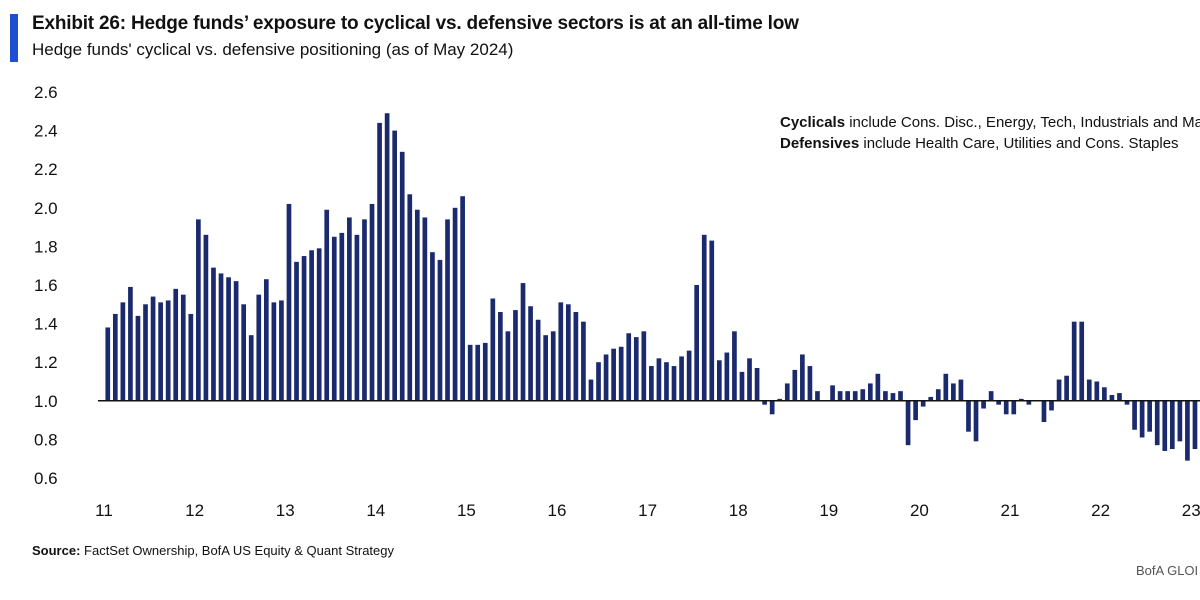 Image resolution: width=1200 pixels, height=600 pixels. Describe the element at coordinates (46, 401) in the screenshot. I see `y-tick-label: 1.0` at that location.